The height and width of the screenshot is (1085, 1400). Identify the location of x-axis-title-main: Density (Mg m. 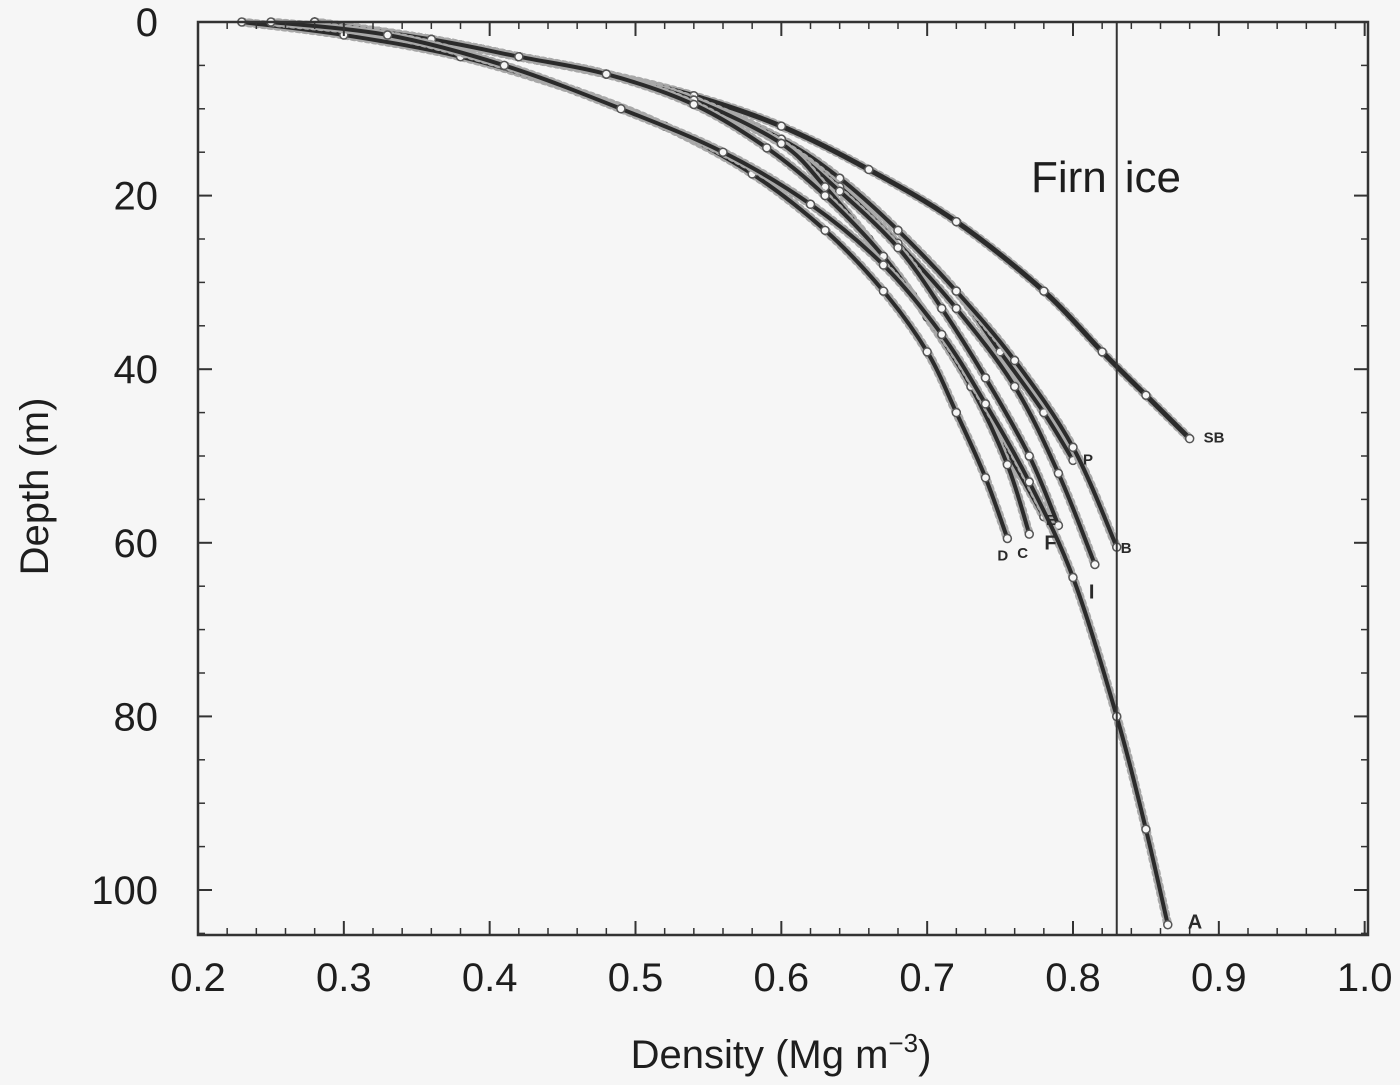
(760, 1055).